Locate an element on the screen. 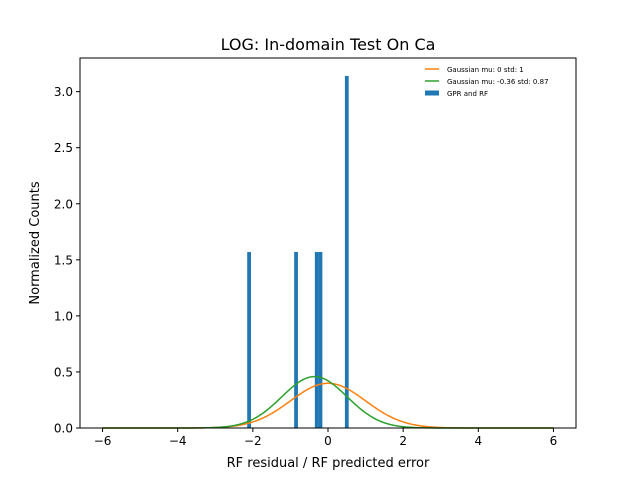  x-tick-label: 6 is located at coordinates (554, 441).